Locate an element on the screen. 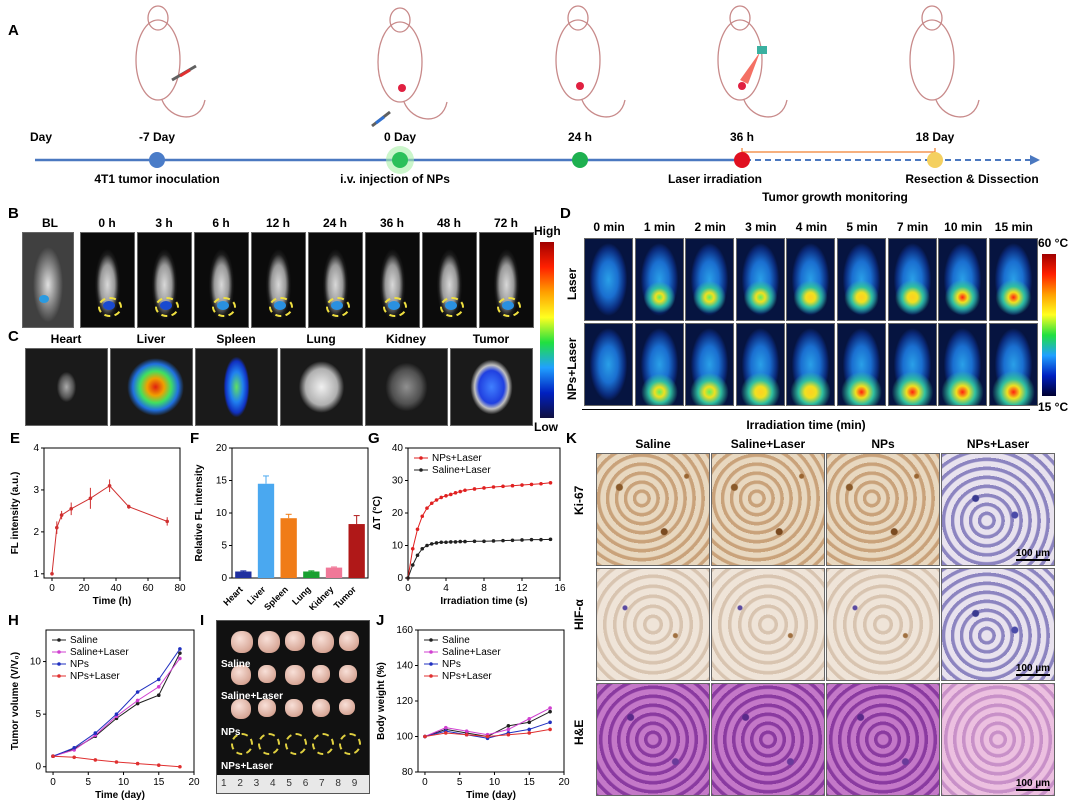 The width and height of the screenshot is (1080, 804). d-axis-line is located at coordinates (806, 409).